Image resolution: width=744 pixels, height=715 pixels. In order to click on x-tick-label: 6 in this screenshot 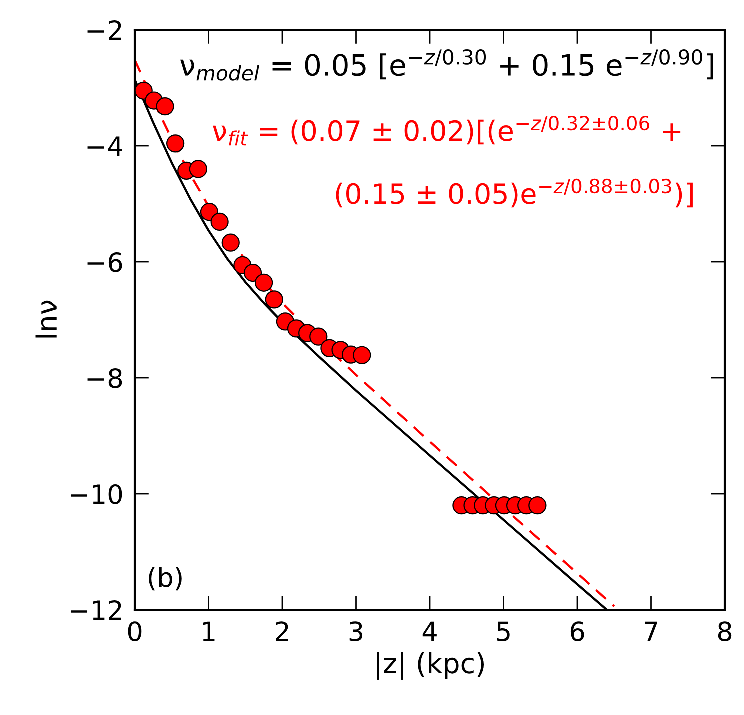, I will do `click(577, 632)`.